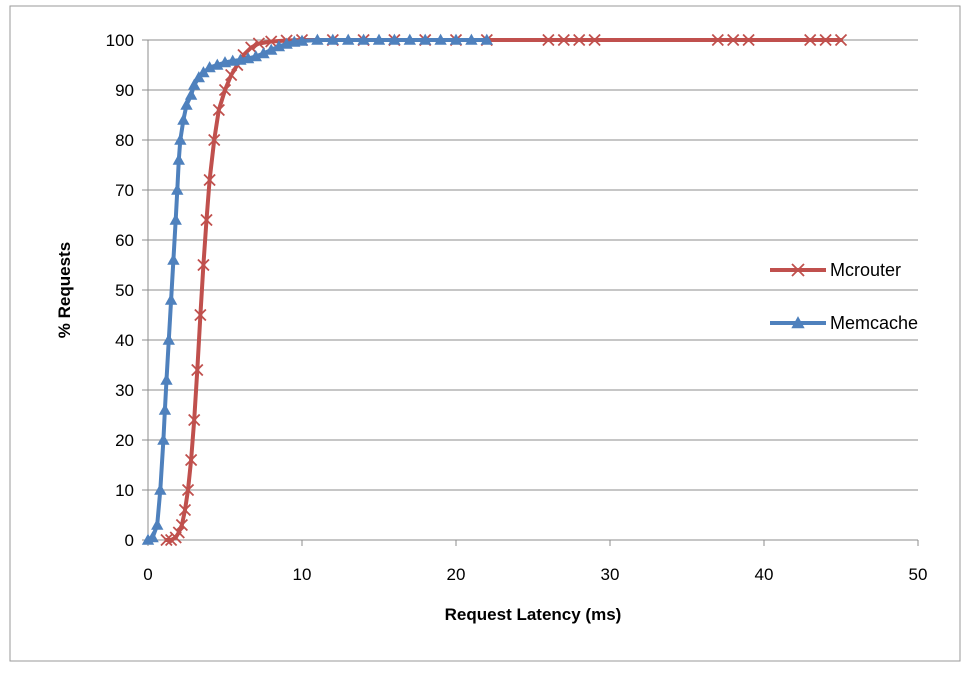 The image size is (970, 675). I want to click on legend-item: Memcache, so click(844, 323).